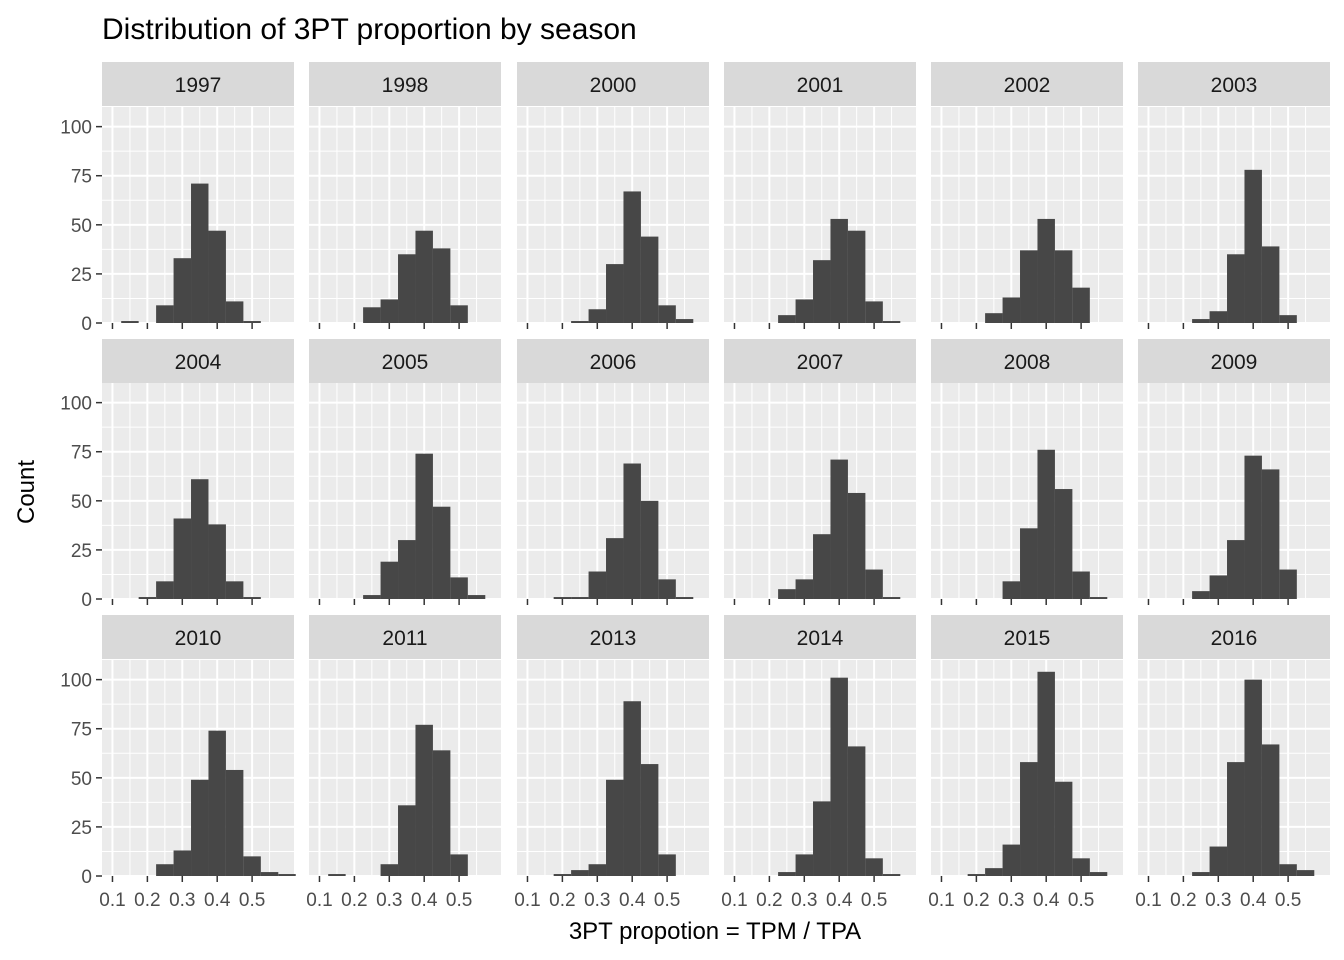 Image resolution: width=1344 pixels, height=960 pixels. What do you see at coordinates (26, 492) in the screenshot?
I see `y-axis-label: Count` at bounding box center [26, 492].